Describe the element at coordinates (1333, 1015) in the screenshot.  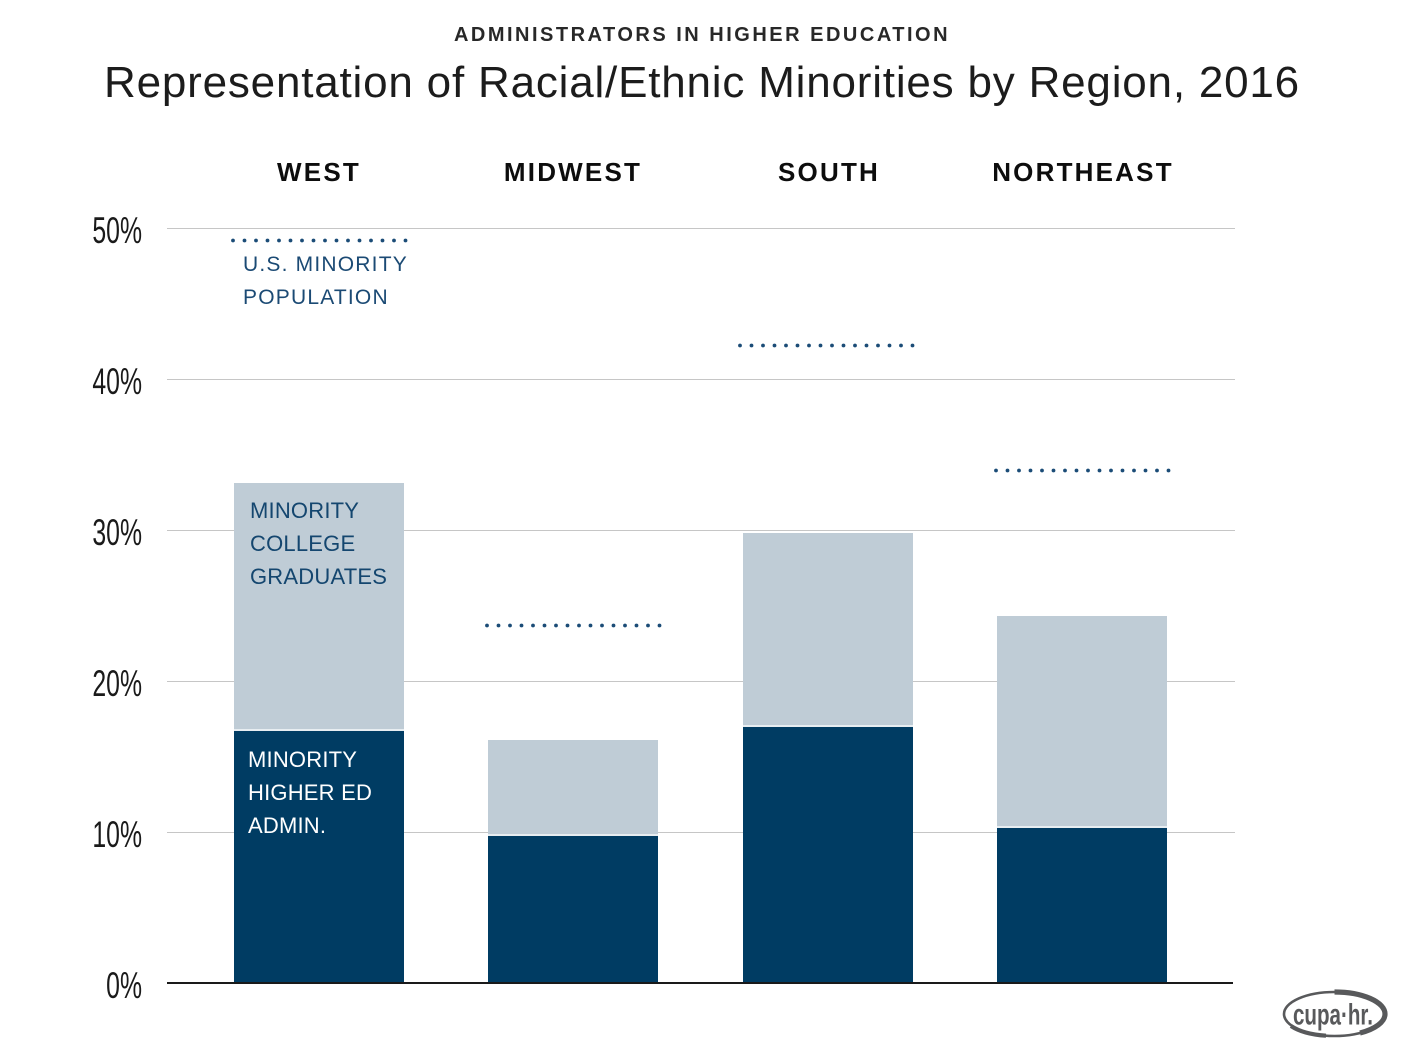
I see `svg-text: cupa·hr.` at that location.